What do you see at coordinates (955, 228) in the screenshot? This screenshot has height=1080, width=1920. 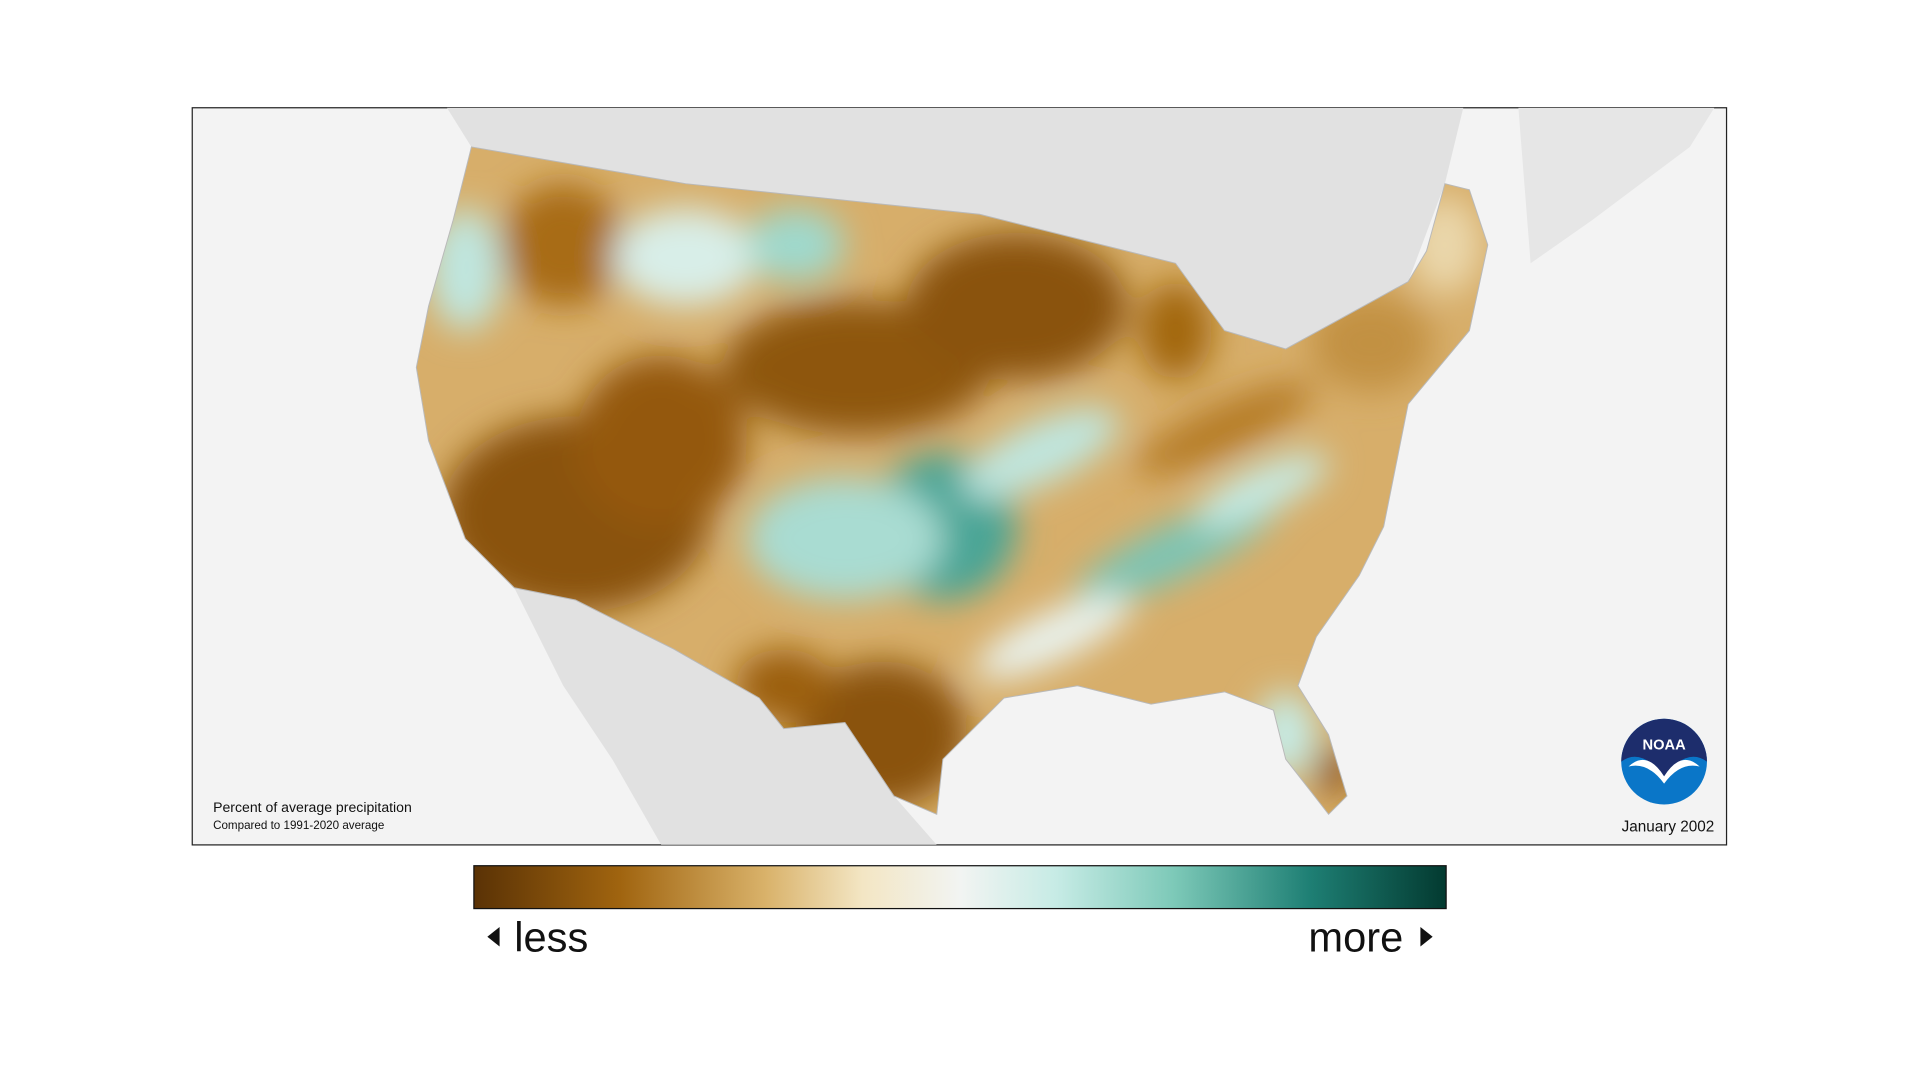 I see `canada` at bounding box center [955, 228].